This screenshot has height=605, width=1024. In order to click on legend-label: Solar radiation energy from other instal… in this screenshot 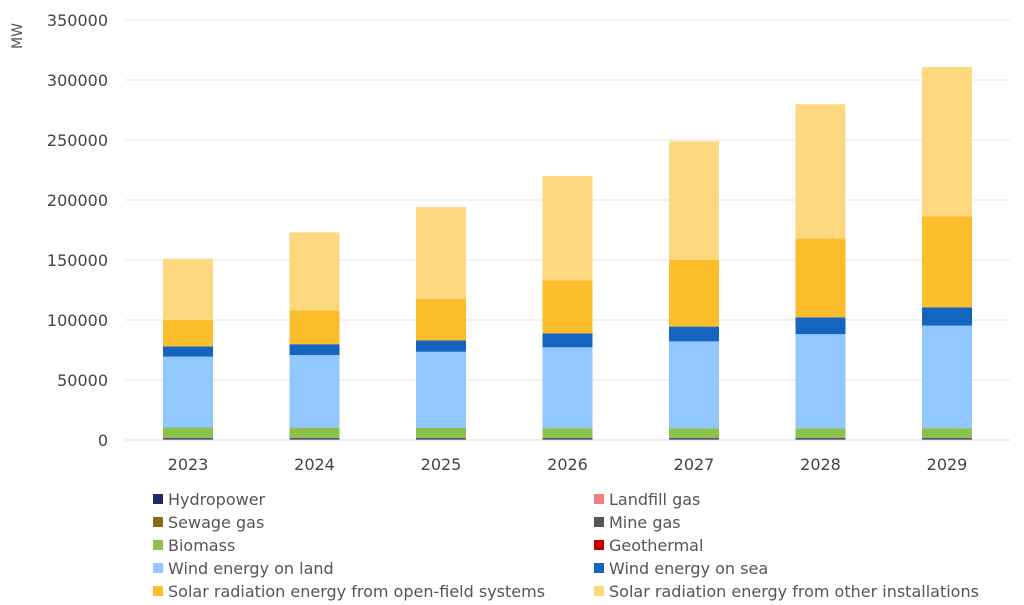, I will do `click(794, 591)`.